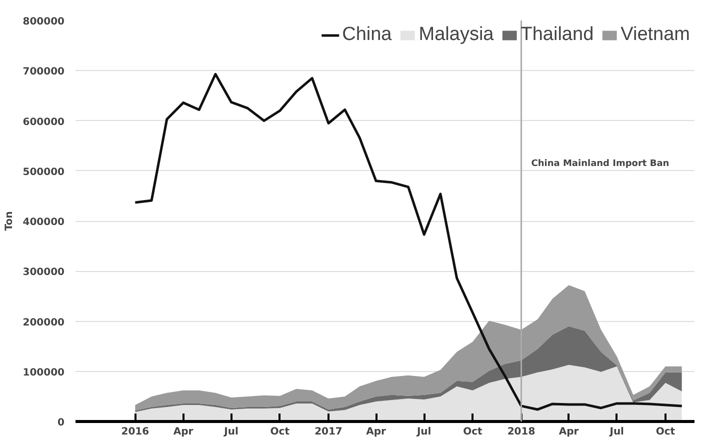 The height and width of the screenshot is (443, 716). I want to click on y-tick-label: 300000, so click(43, 272).